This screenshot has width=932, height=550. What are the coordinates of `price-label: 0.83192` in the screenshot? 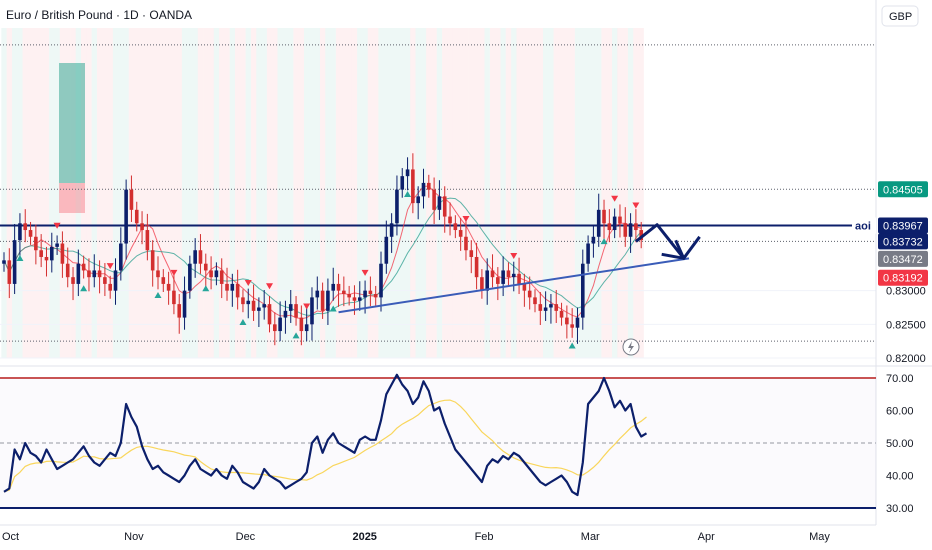 It's located at (903, 279).